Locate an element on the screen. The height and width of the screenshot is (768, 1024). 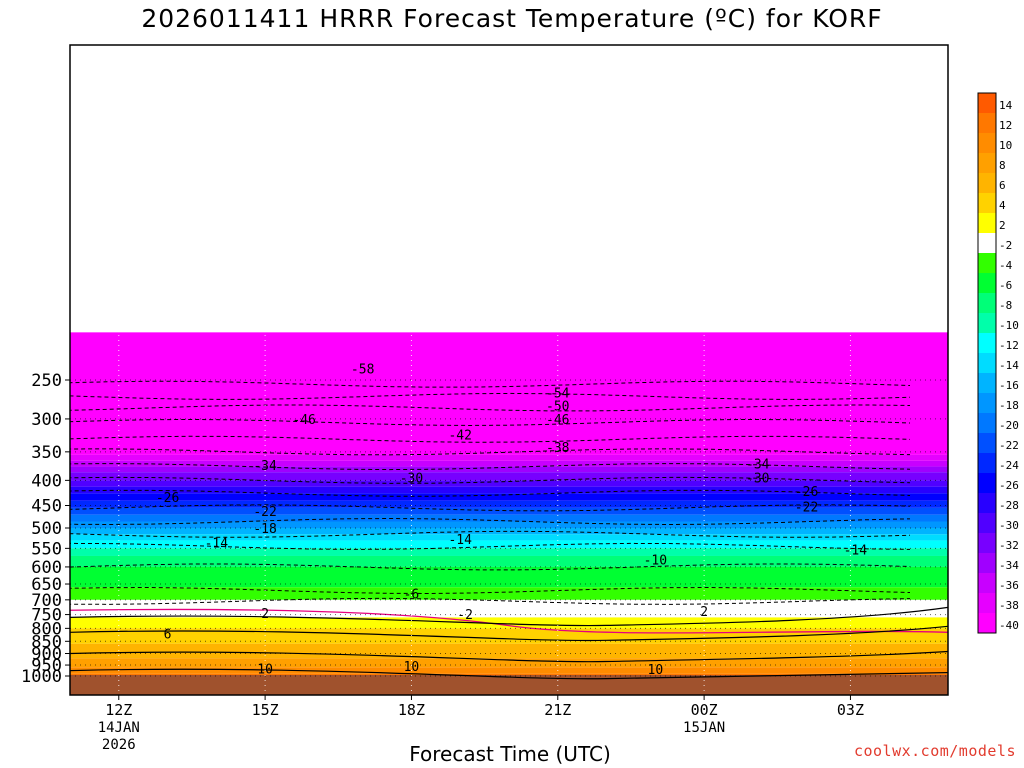
contour-label: -18 is located at coordinates (264, 529).